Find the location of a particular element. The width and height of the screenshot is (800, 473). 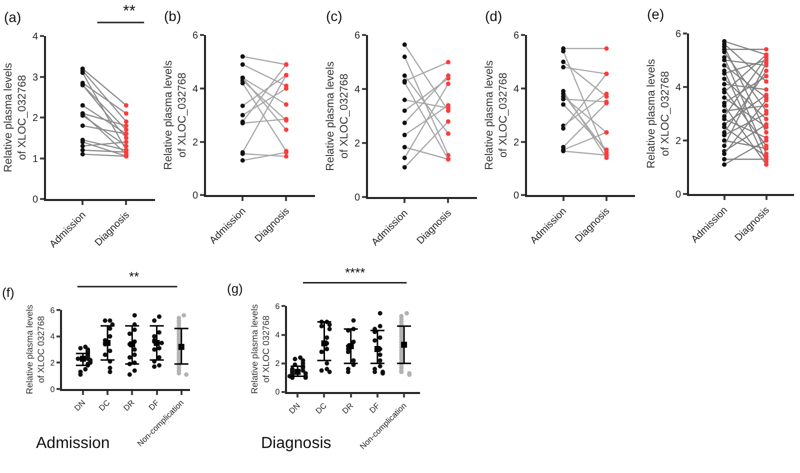

chart-title: (b) is located at coordinates (173, 16).